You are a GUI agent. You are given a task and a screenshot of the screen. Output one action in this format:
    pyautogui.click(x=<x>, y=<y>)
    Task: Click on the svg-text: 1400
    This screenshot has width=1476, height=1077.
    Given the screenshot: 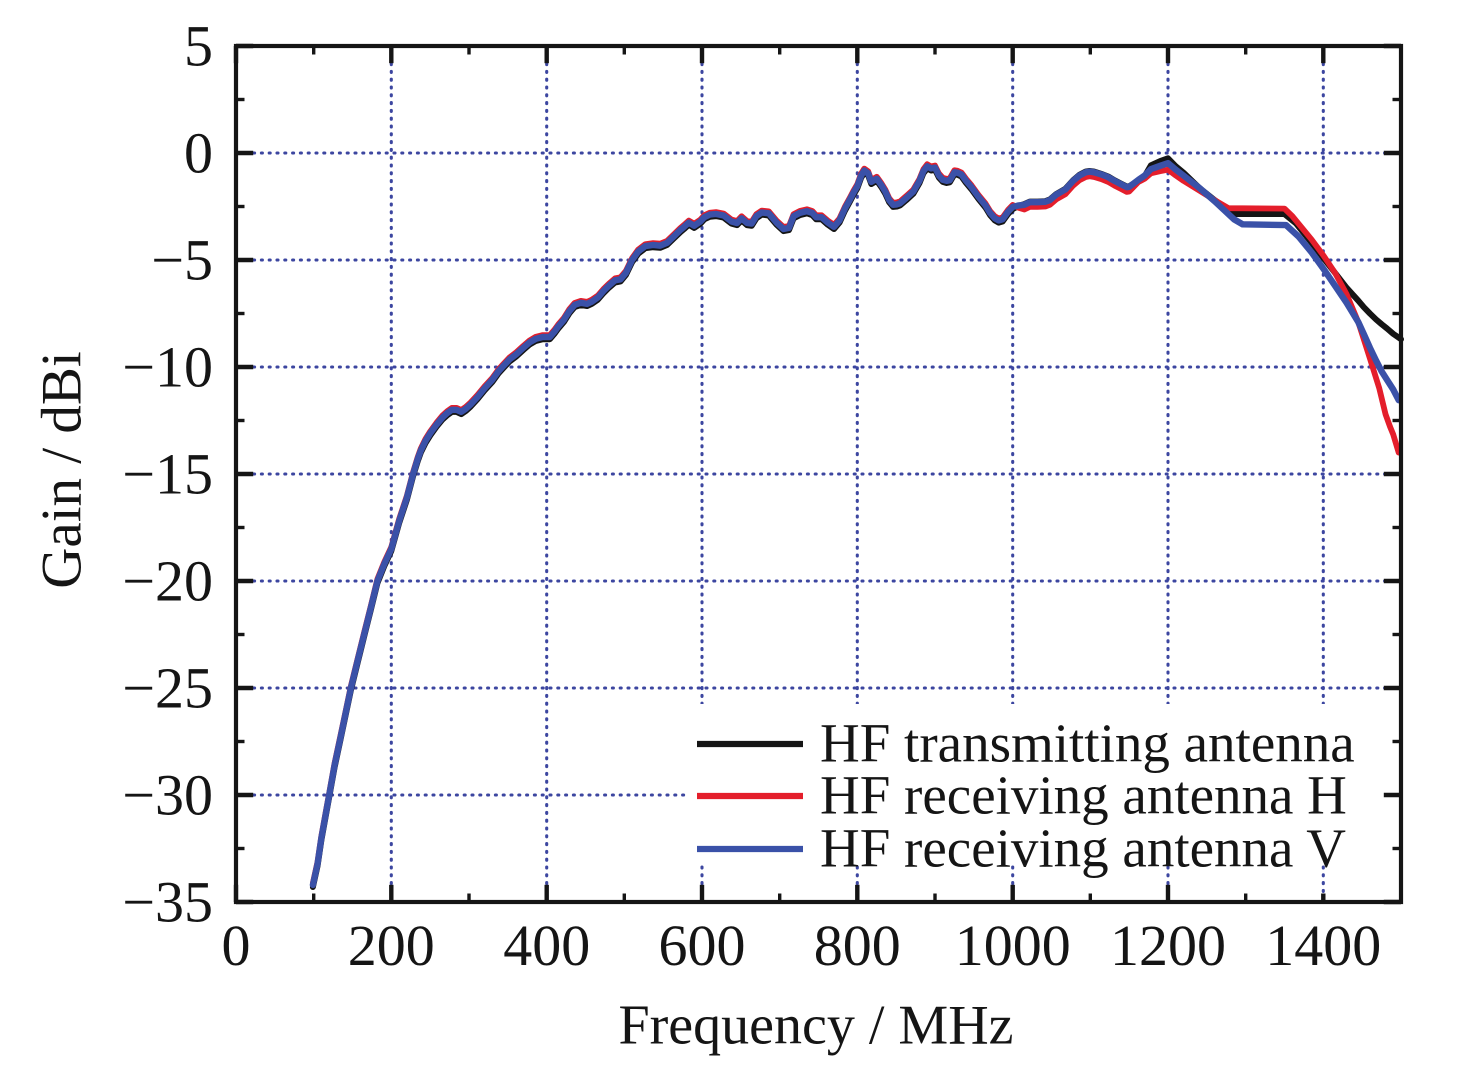 What is the action you would take?
    pyautogui.click(x=1323, y=945)
    